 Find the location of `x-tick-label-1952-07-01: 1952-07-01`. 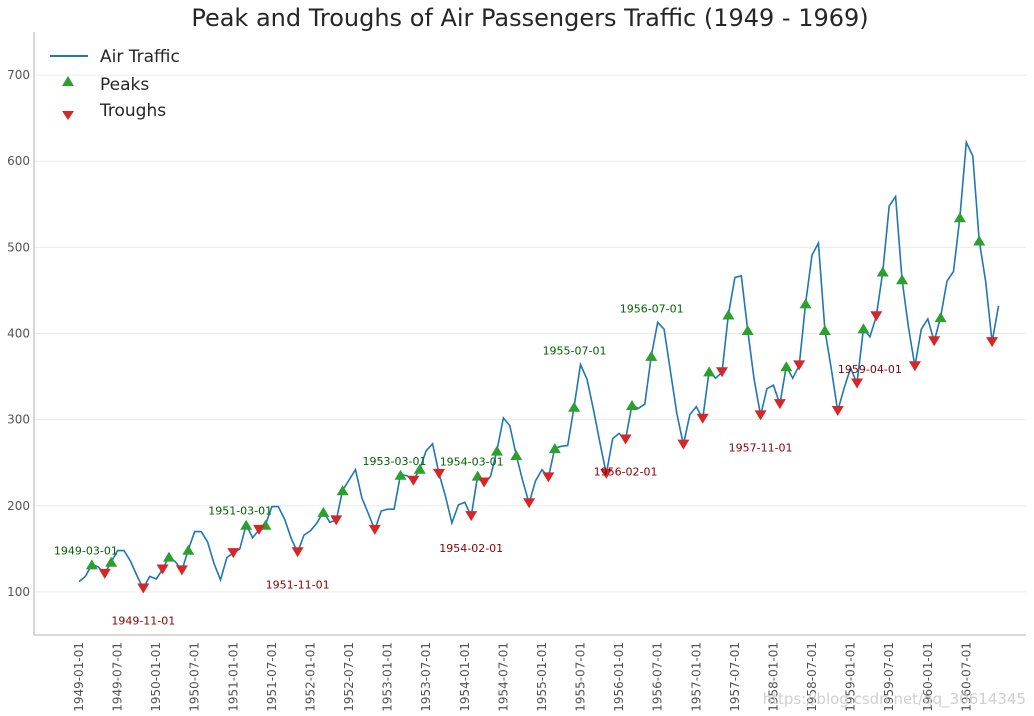

x-tick-label-1952-07-01: 1952-07-01 is located at coordinates (349, 677).